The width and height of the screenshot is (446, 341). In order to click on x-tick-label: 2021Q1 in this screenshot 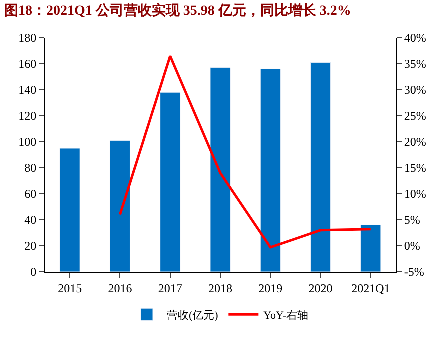, I will do `click(371, 288)`.